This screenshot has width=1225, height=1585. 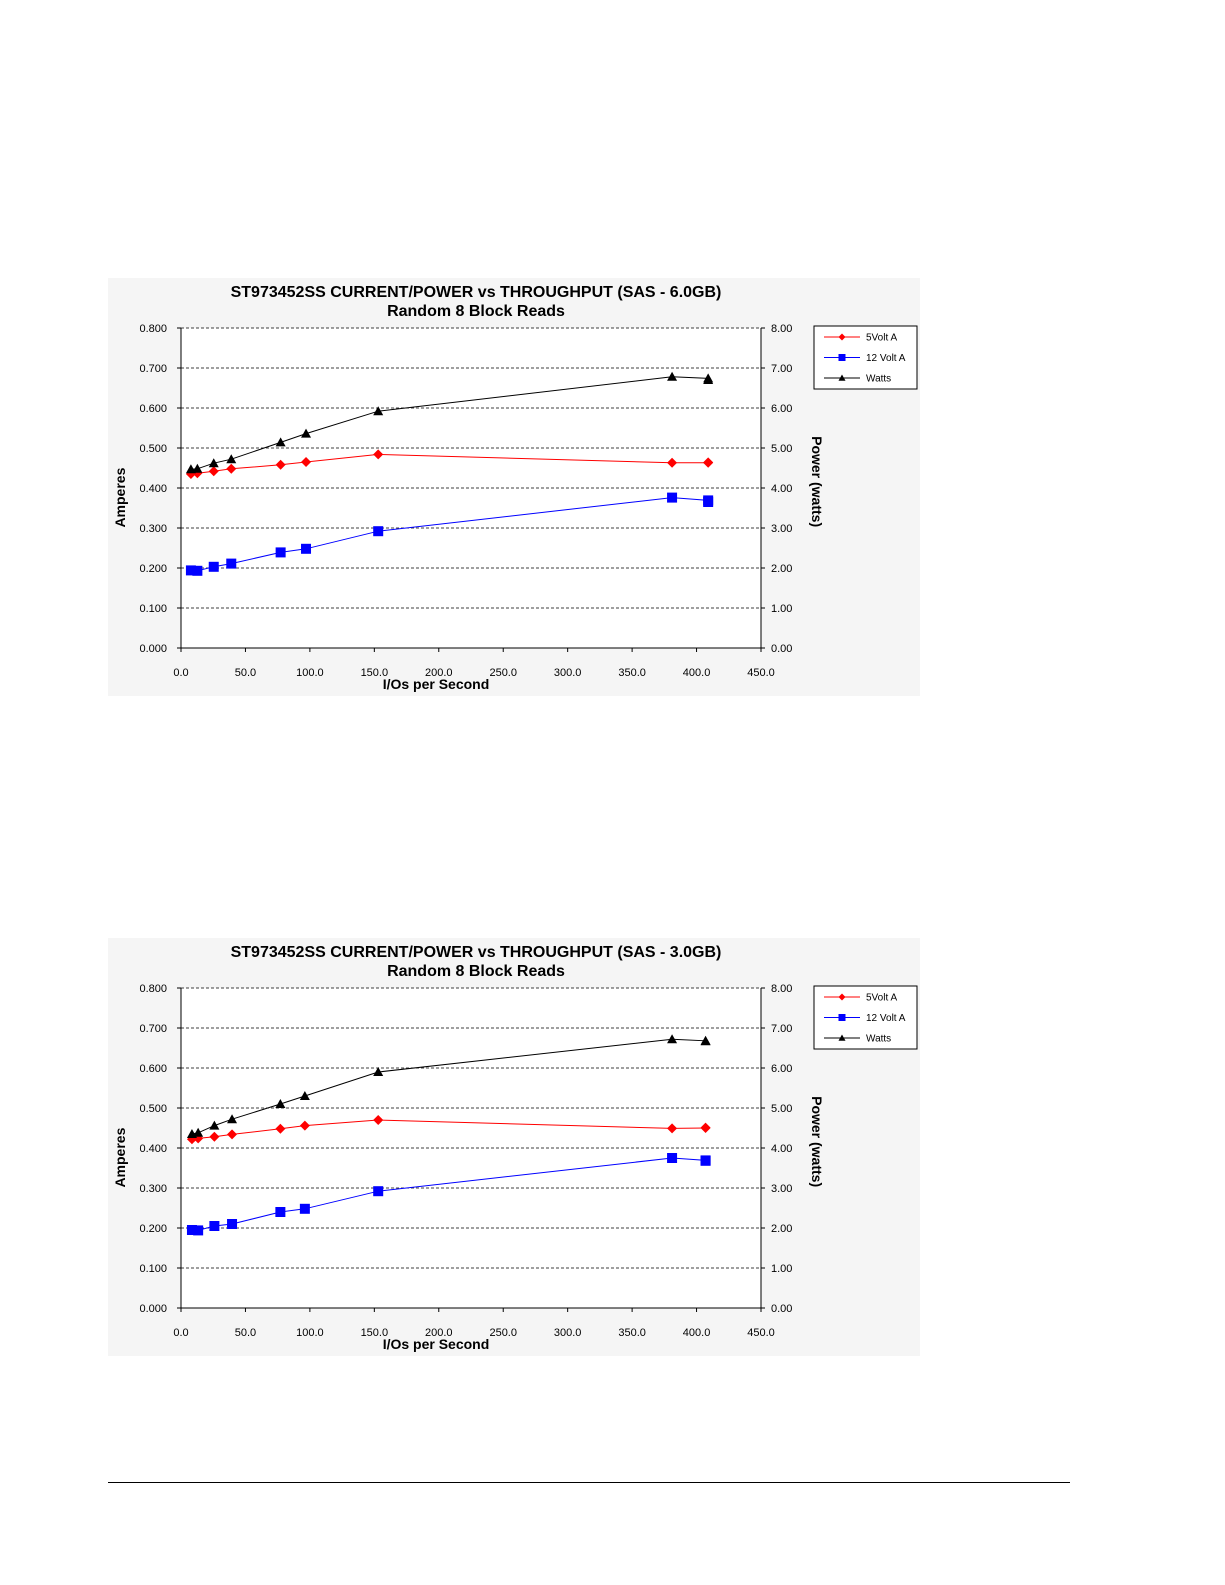 What do you see at coordinates (781, 1229) in the screenshot?
I see `y2-tick-label: 2.00` at bounding box center [781, 1229].